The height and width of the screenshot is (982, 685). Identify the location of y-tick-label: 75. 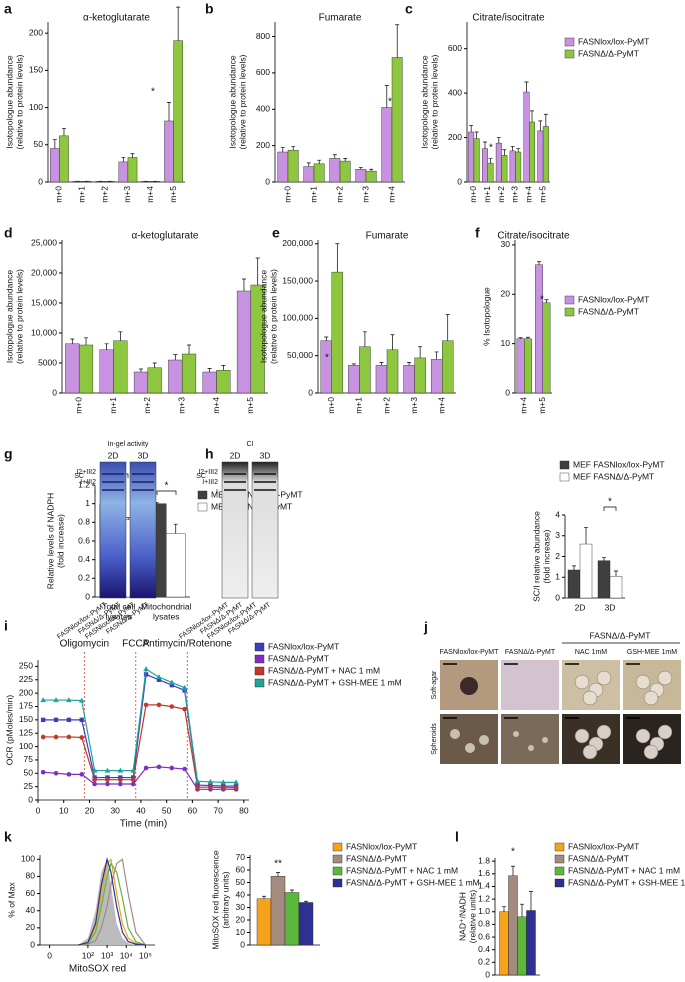
(29, 759).